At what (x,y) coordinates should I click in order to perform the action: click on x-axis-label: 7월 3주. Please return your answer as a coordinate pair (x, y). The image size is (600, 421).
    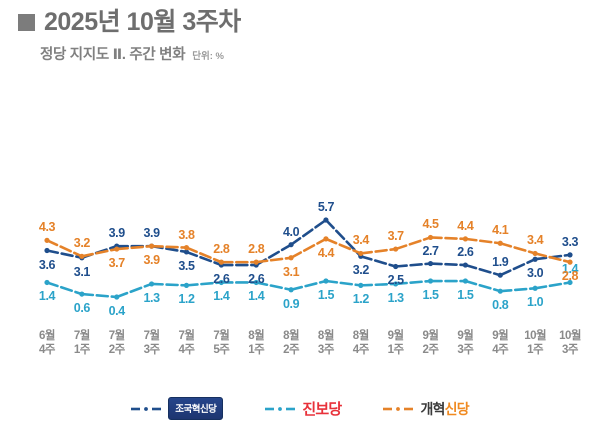
    Looking at the image, I should click on (152, 343).